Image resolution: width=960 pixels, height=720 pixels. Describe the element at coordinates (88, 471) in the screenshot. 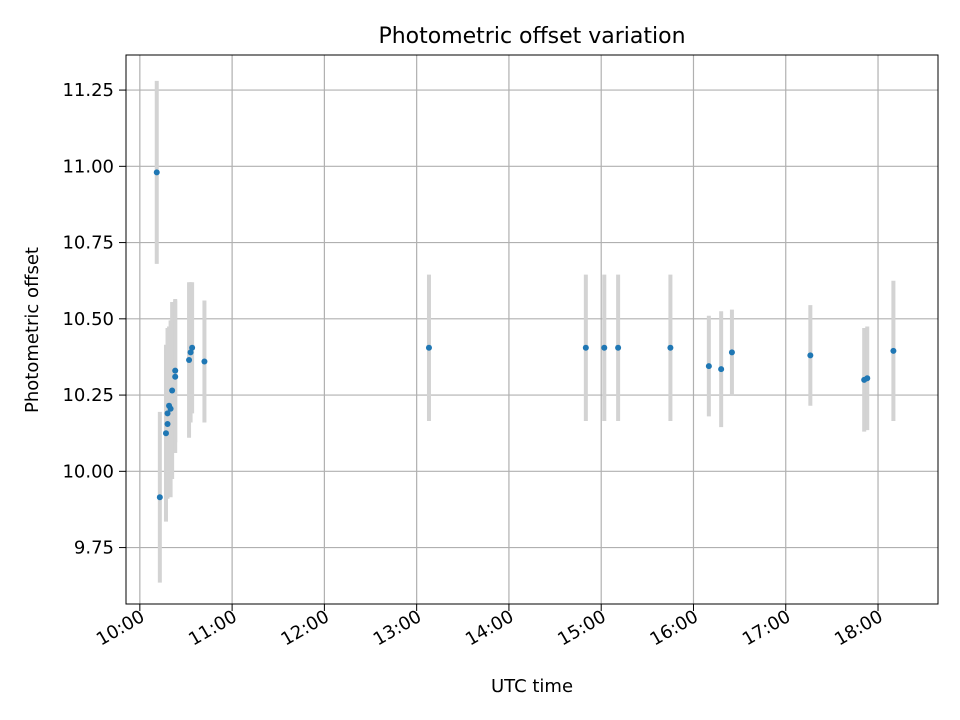

I see `y-tick-label: 10.00` at that location.